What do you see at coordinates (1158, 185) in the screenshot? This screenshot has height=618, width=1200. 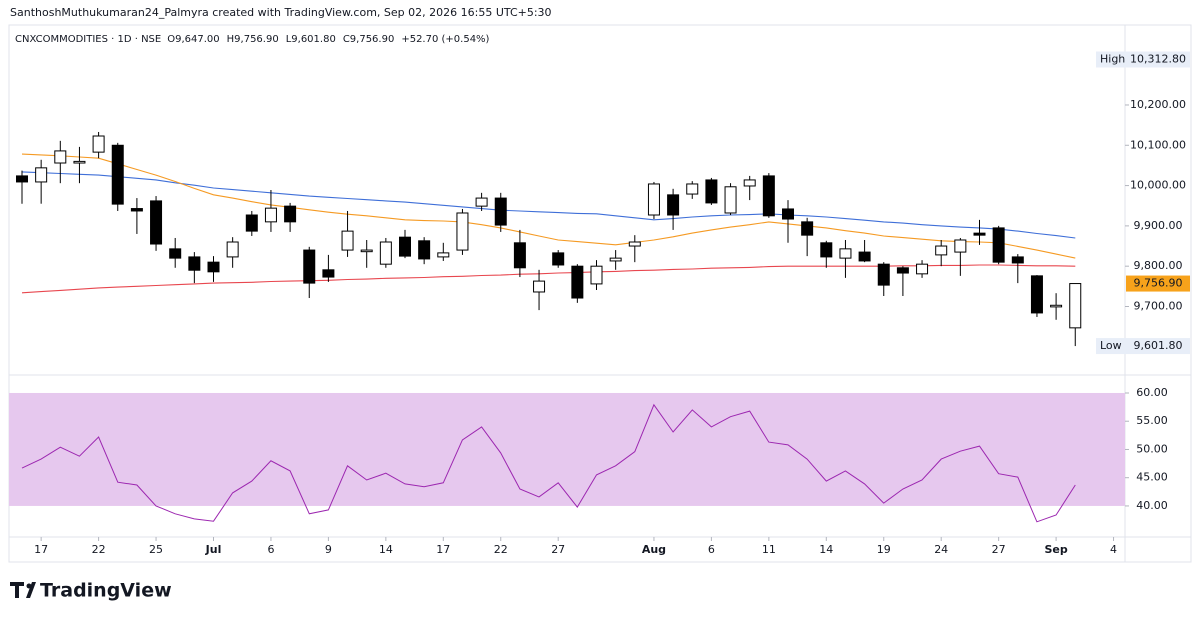 I see `y-tick-label: 10,000.00` at bounding box center [1158, 185].